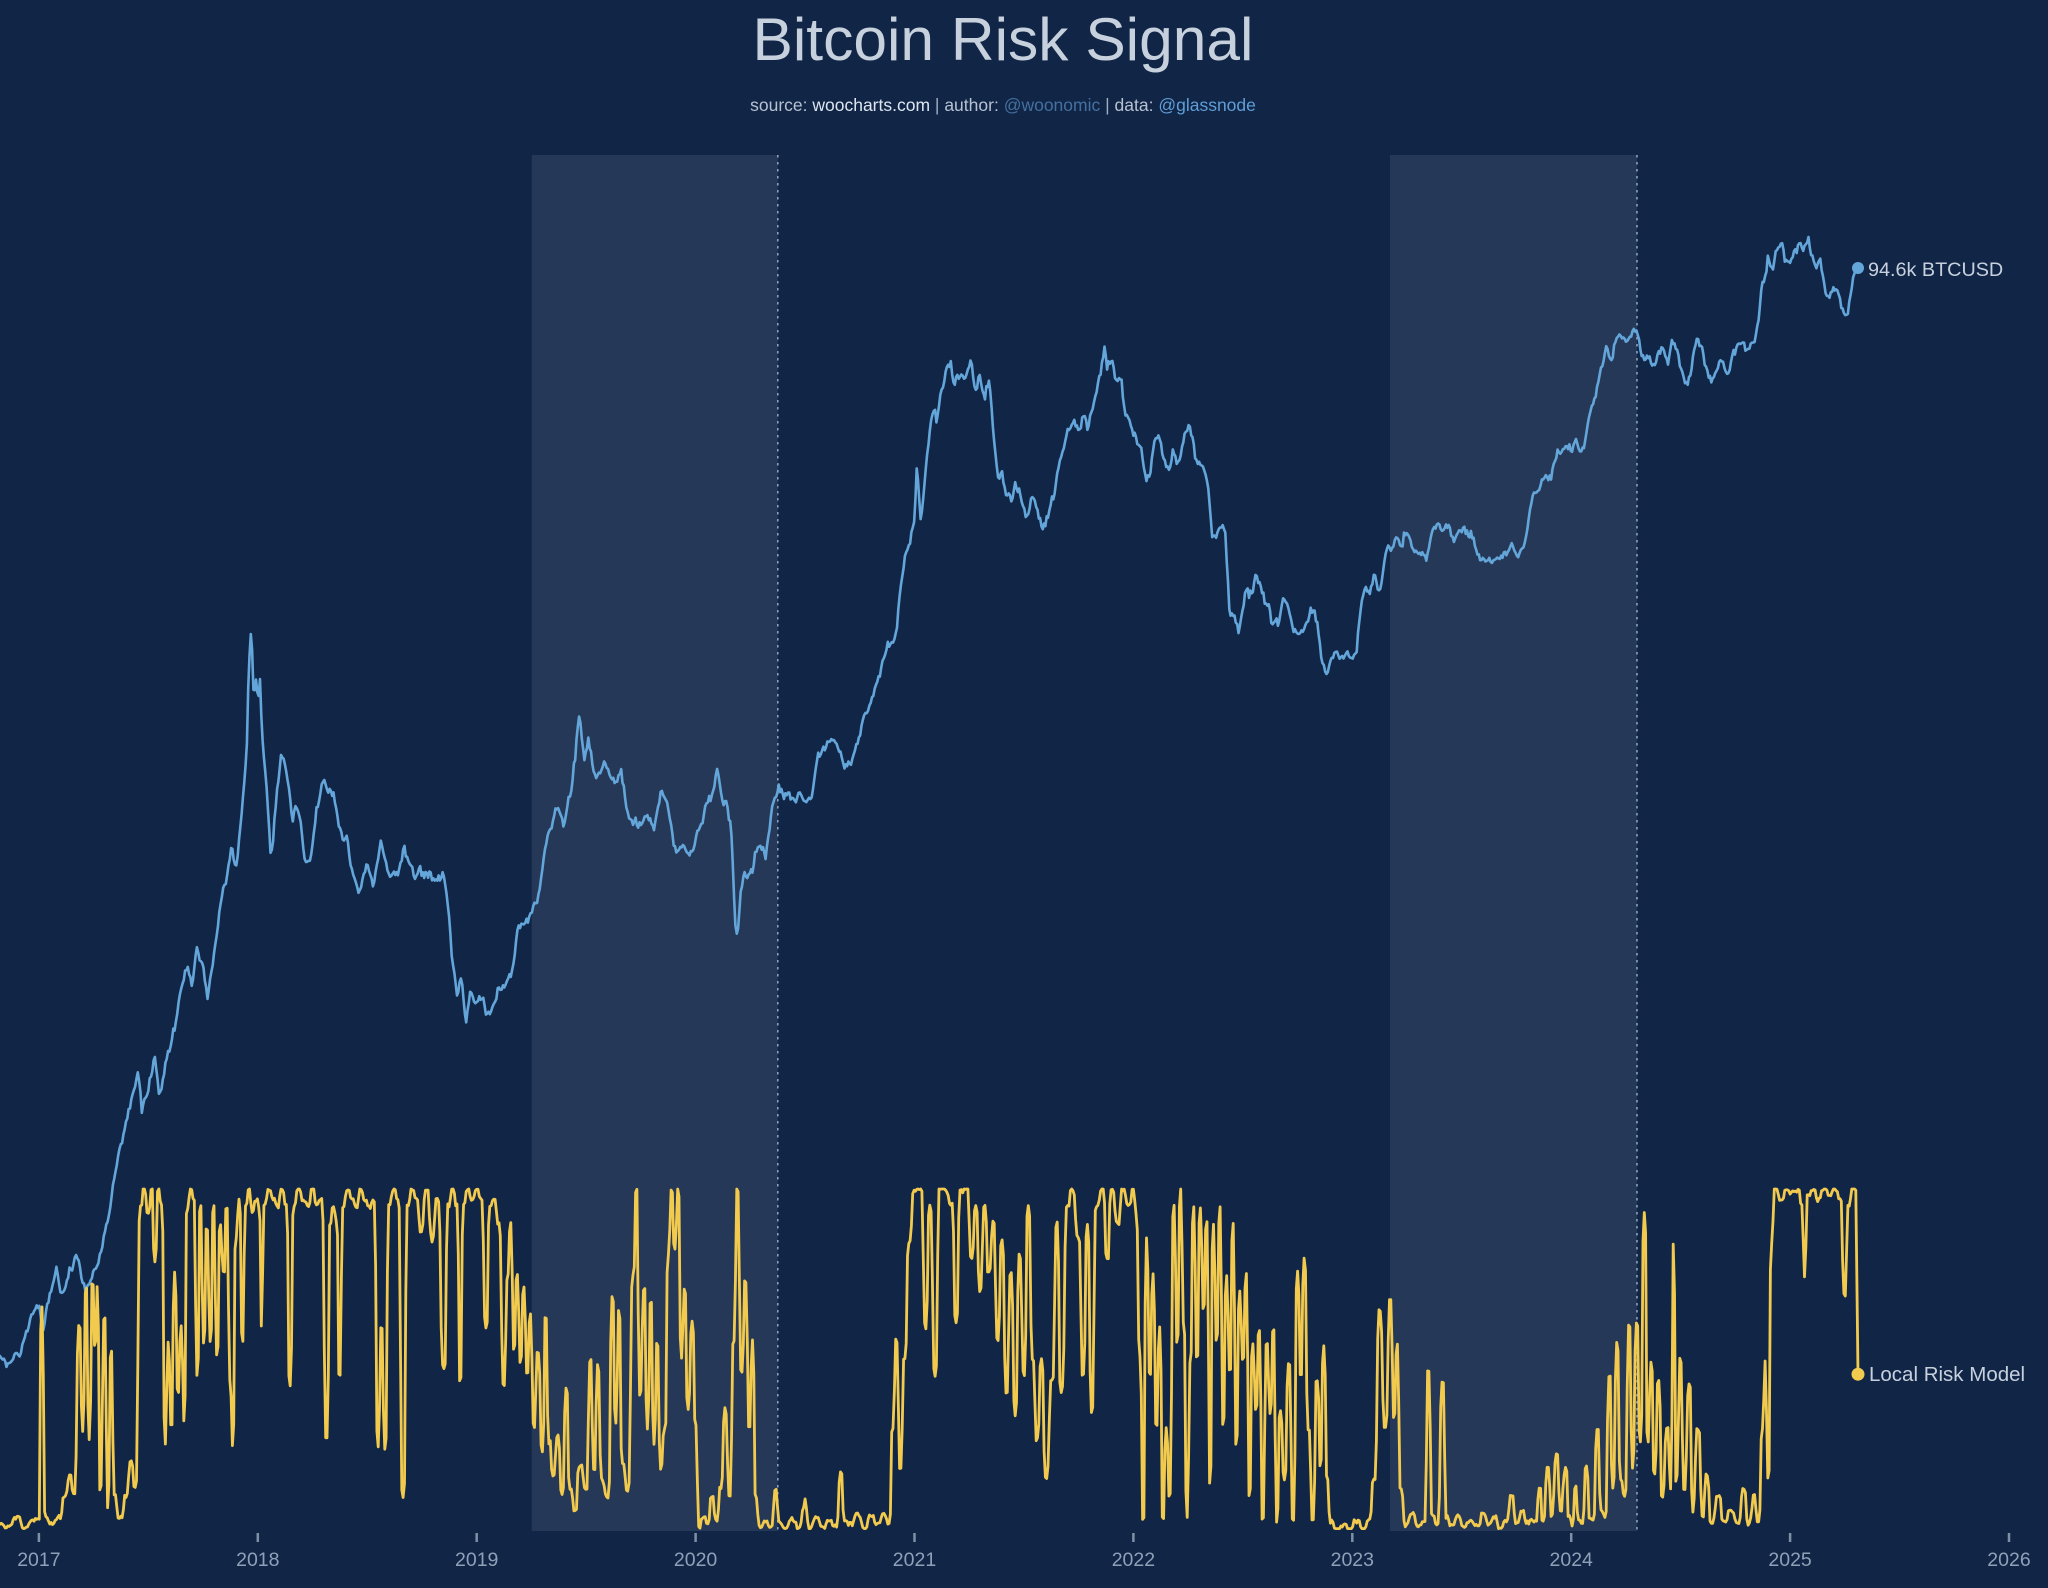  I want to click on svg-text: 2019, so click(476, 1560).